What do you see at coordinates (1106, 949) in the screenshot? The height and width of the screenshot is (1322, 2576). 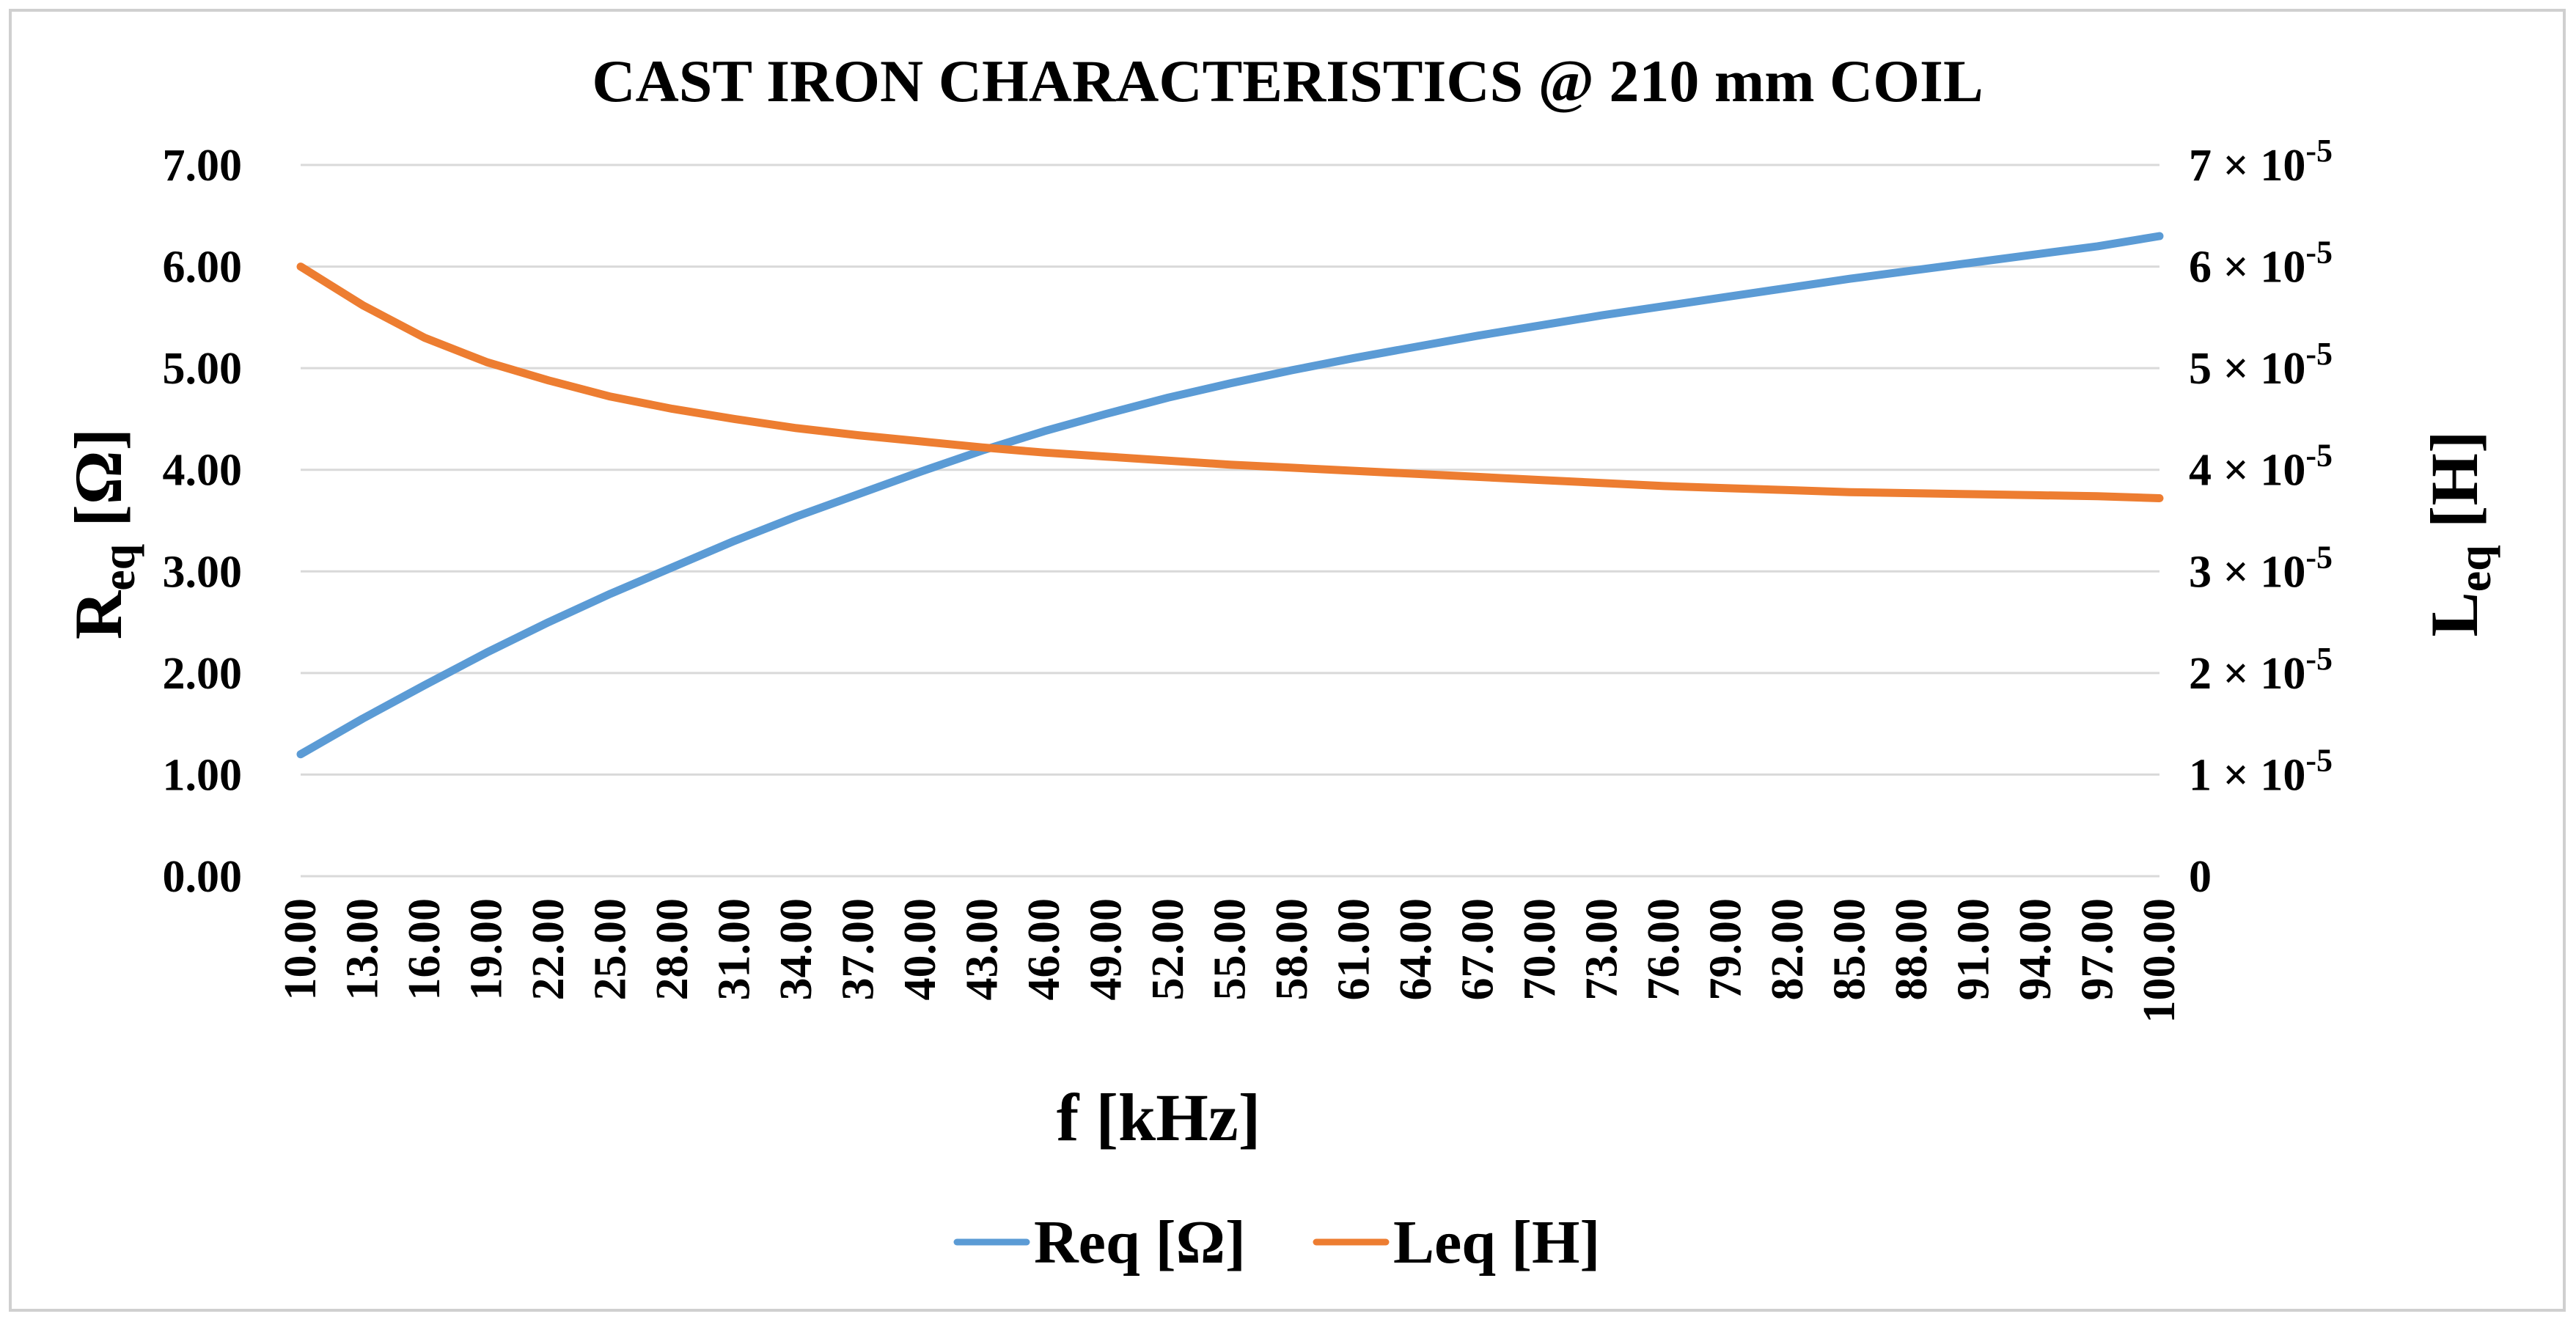 I see `x-tick-label: 49.00` at bounding box center [1106, 949].